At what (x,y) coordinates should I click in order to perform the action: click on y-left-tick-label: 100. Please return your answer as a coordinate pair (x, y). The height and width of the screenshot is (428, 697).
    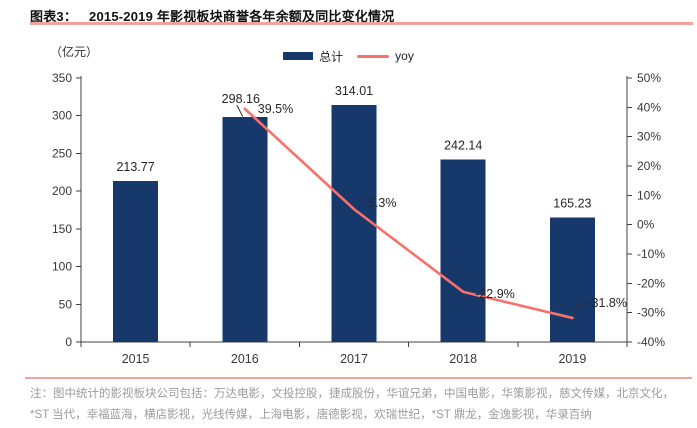
    Looking at the image, I should click on (62, 267).